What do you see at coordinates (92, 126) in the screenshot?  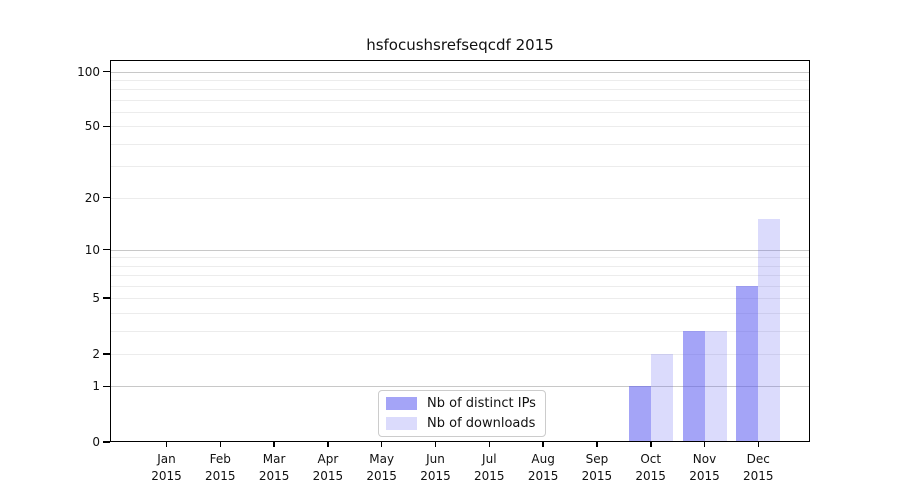 I see `y-axis-tick-label: 50` at bounding box center [92, 126].